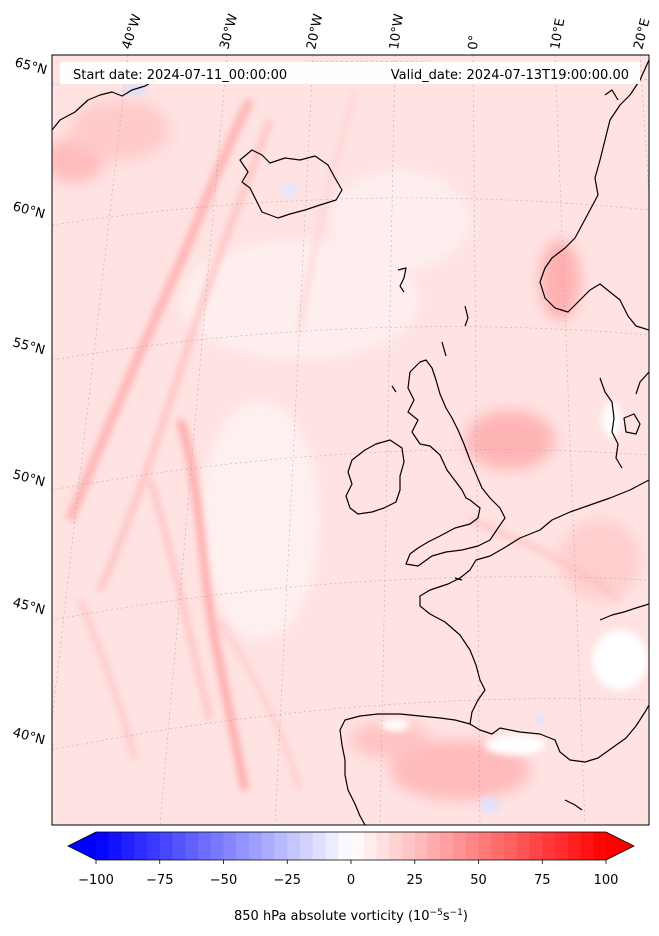 The image size is (659, 936). What do you see at coordinates (620, 846) in the screenshot?
I see `colorbar-extend-high` at bounding box center [620, 846].